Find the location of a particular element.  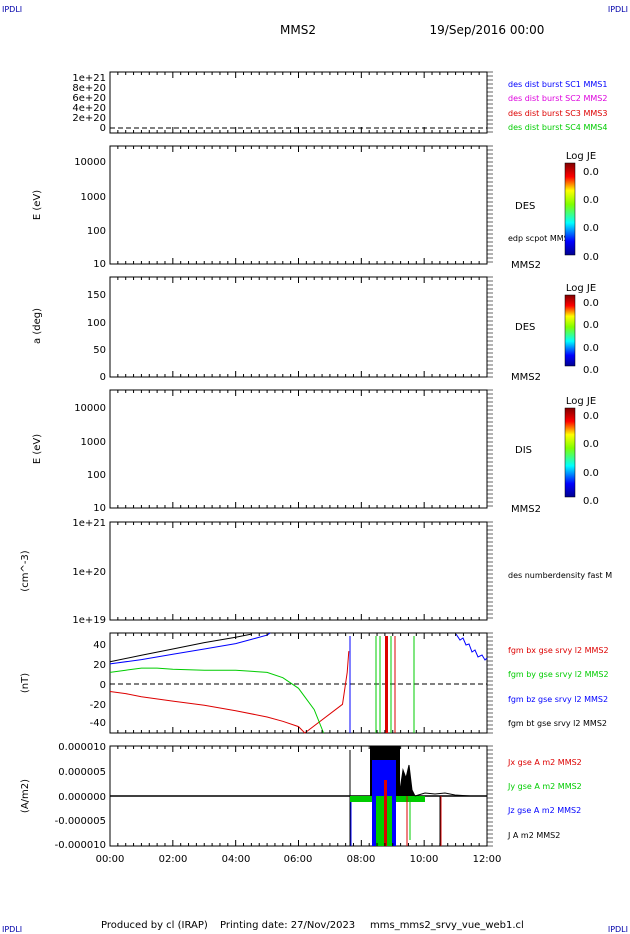

legend-entry: Jz gse A m2 MMS2 is located at coordinates (544, 810).